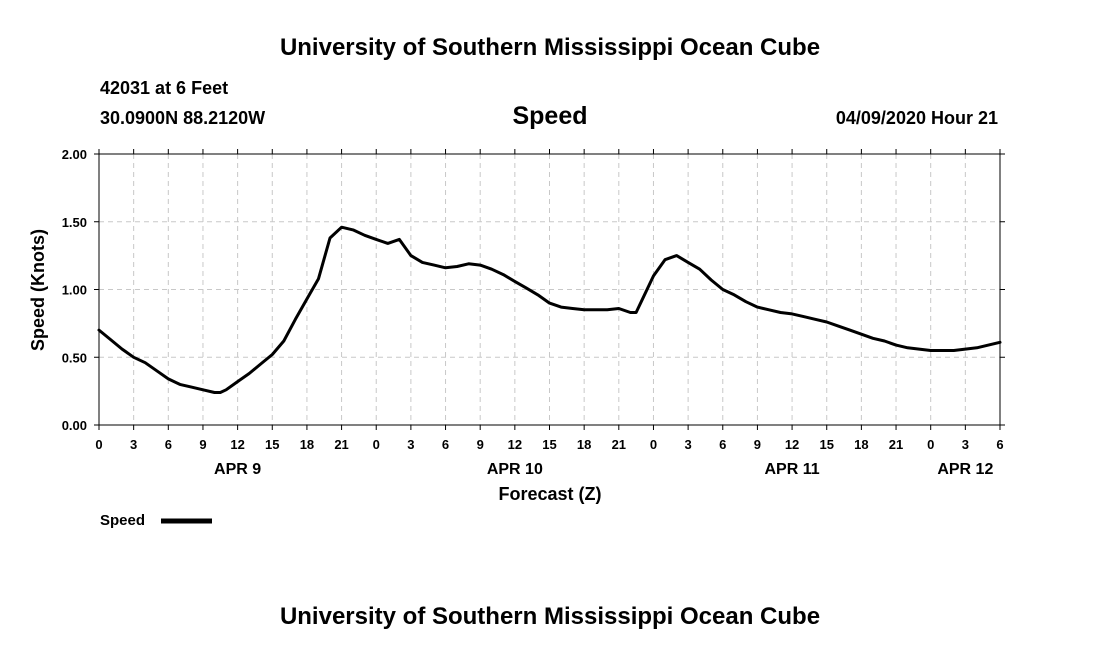 The height and width of the screenshot is (655, 1100). I want to click on y-tick-label: 1.00, so click(74, 290).